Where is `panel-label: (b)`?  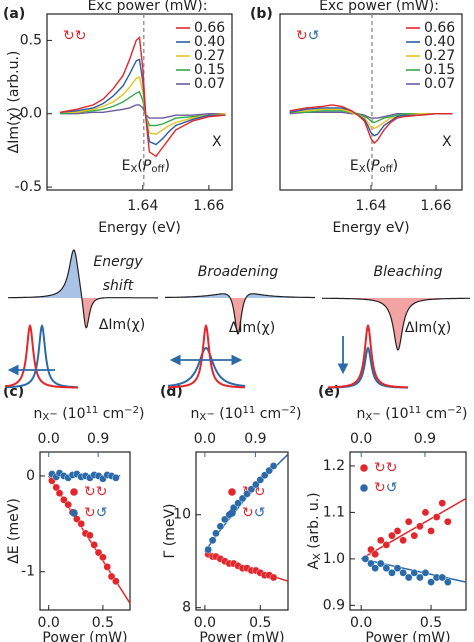 panel-label: (b) is located at coordinates (261, 14).